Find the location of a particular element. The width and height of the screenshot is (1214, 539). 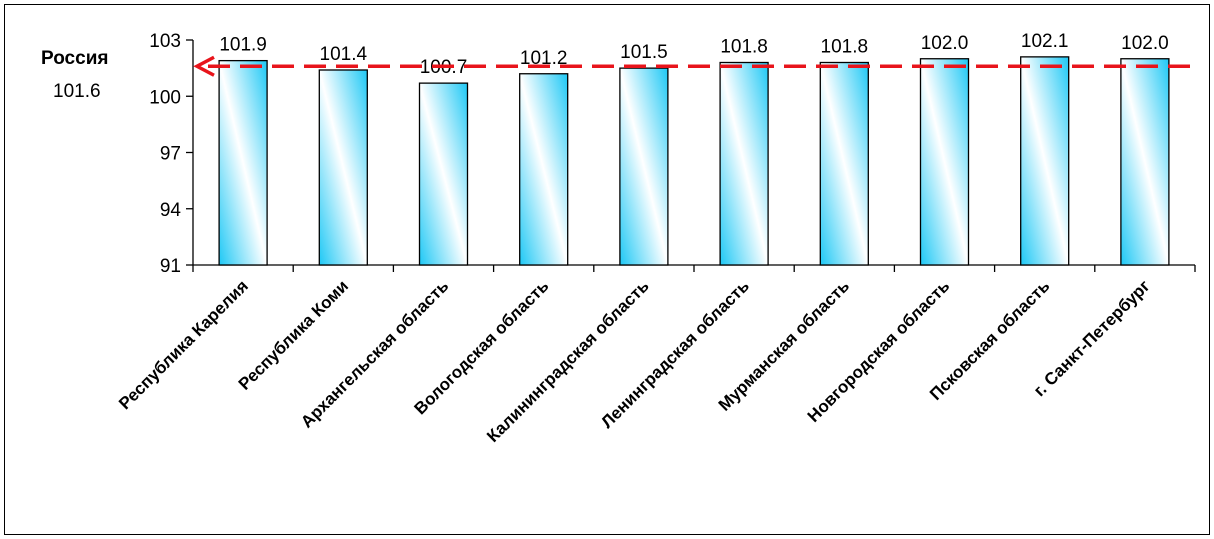

bar-value-label: 101.9 is located at coordinates (243, 45).